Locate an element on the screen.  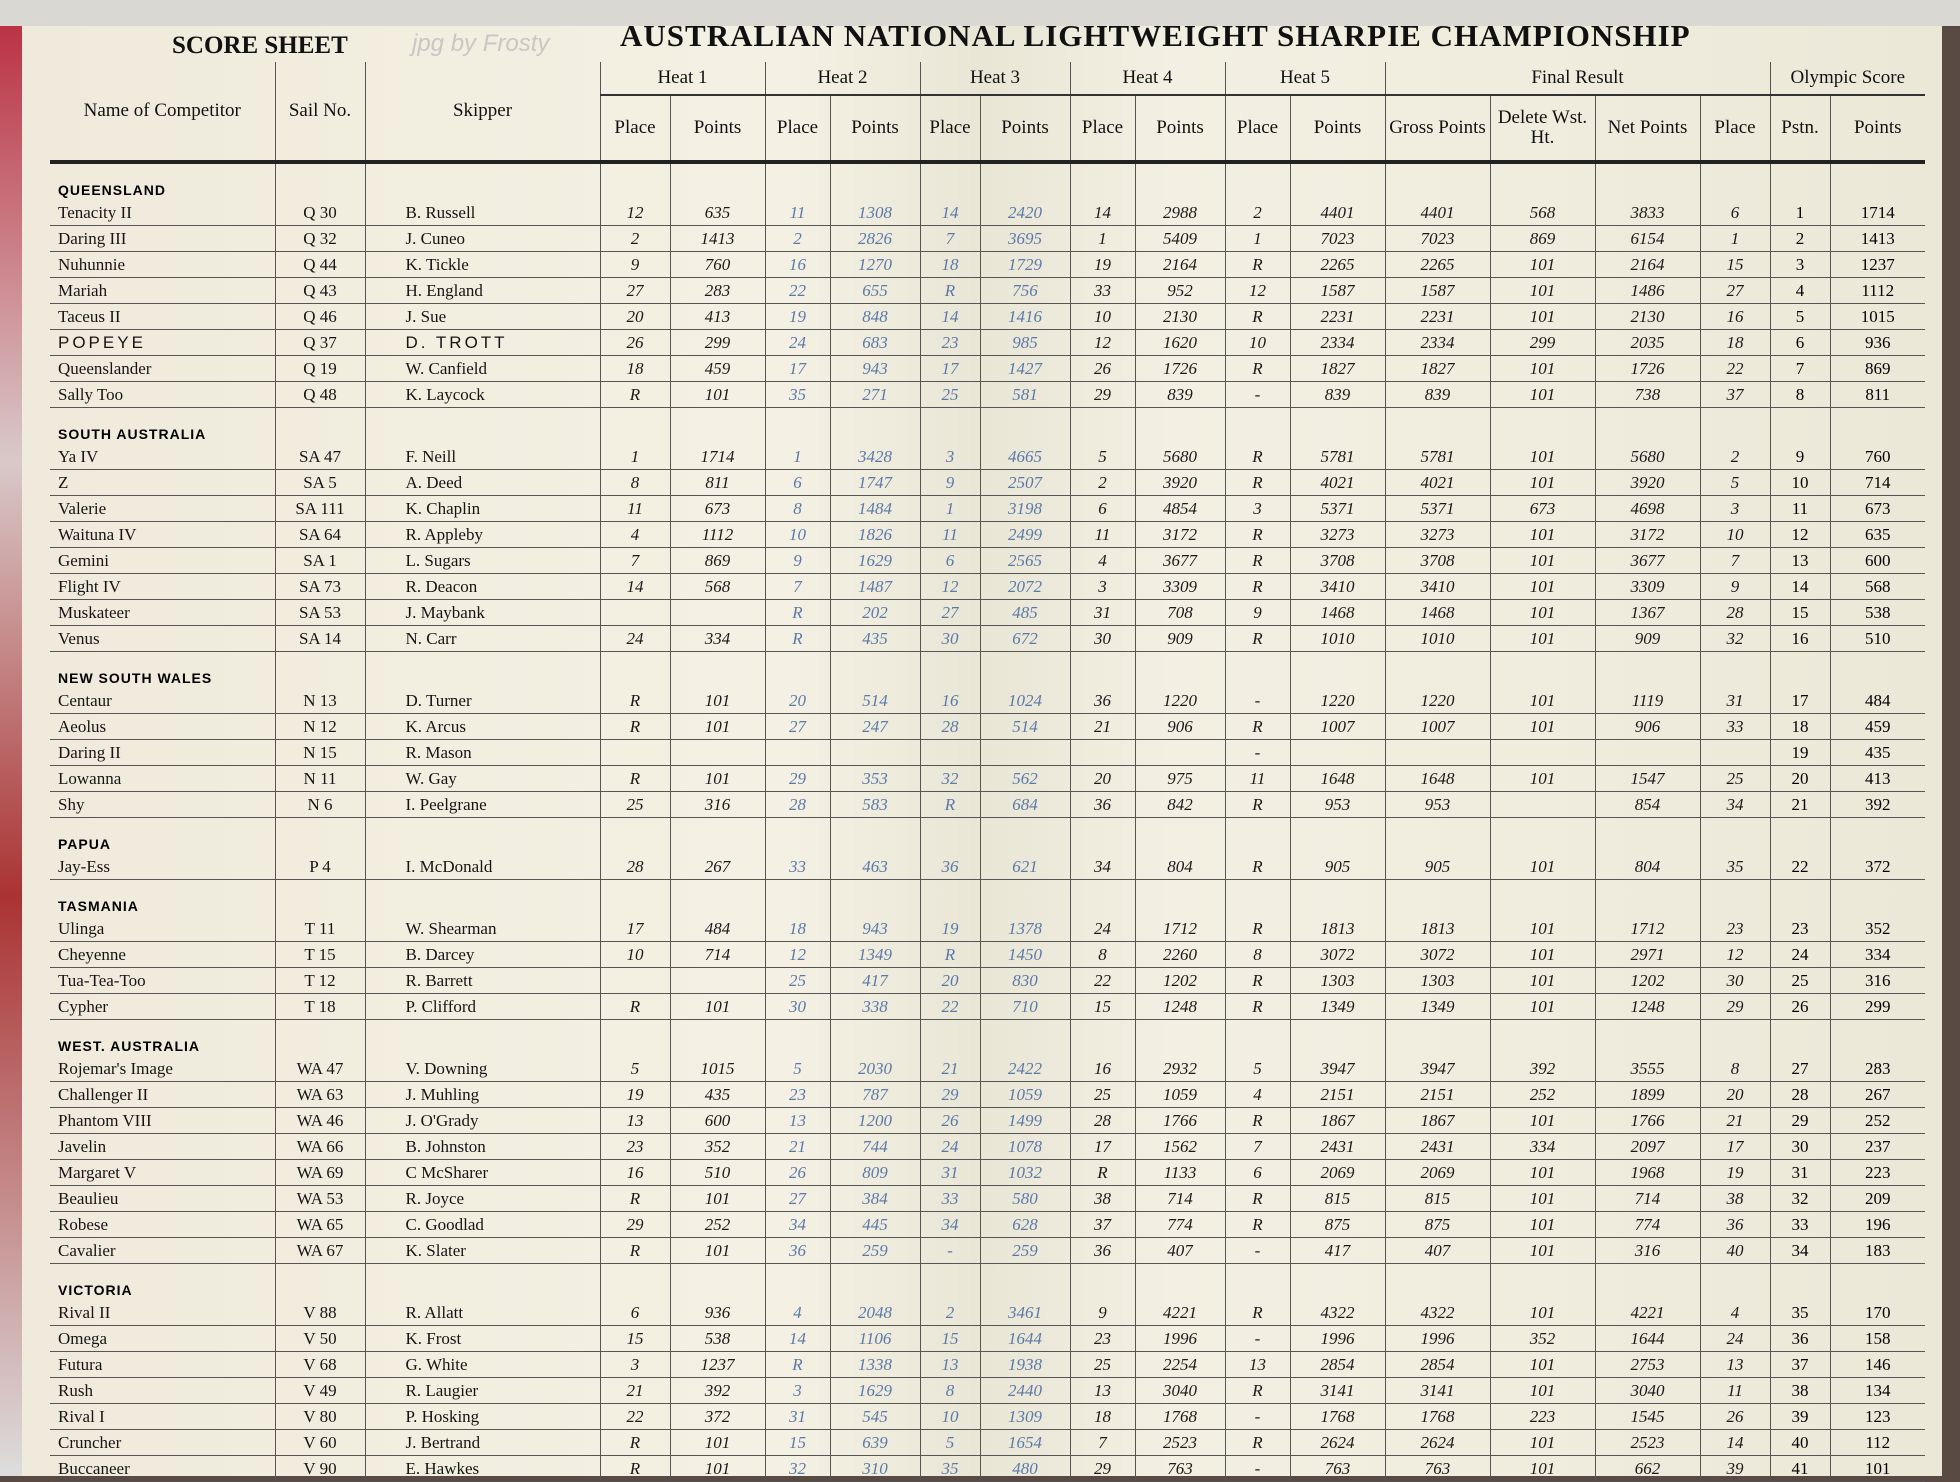
boat-name-cell: Daring II is located at coordinates (162, 752).